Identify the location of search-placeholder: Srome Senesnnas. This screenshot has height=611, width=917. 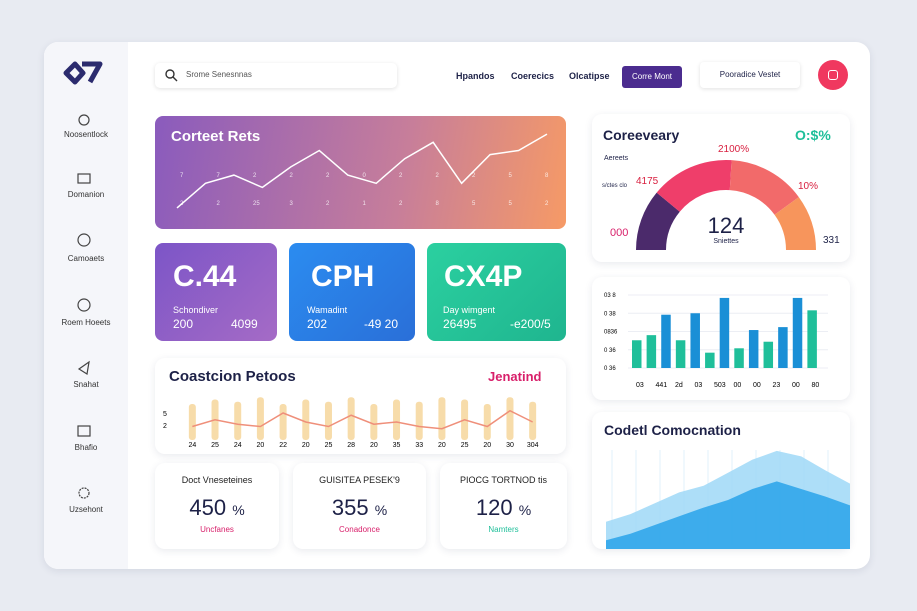
(219, 74).